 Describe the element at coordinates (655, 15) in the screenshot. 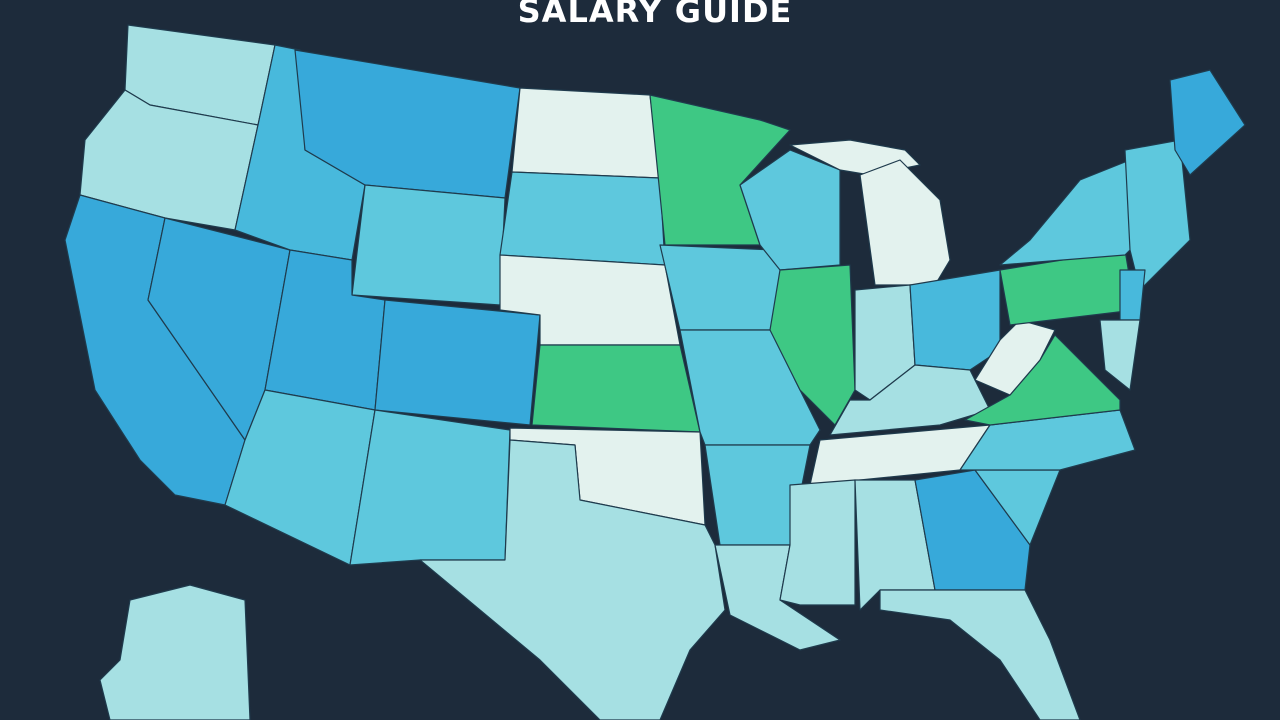

I see `title: SALARY GUIDE` at that location.